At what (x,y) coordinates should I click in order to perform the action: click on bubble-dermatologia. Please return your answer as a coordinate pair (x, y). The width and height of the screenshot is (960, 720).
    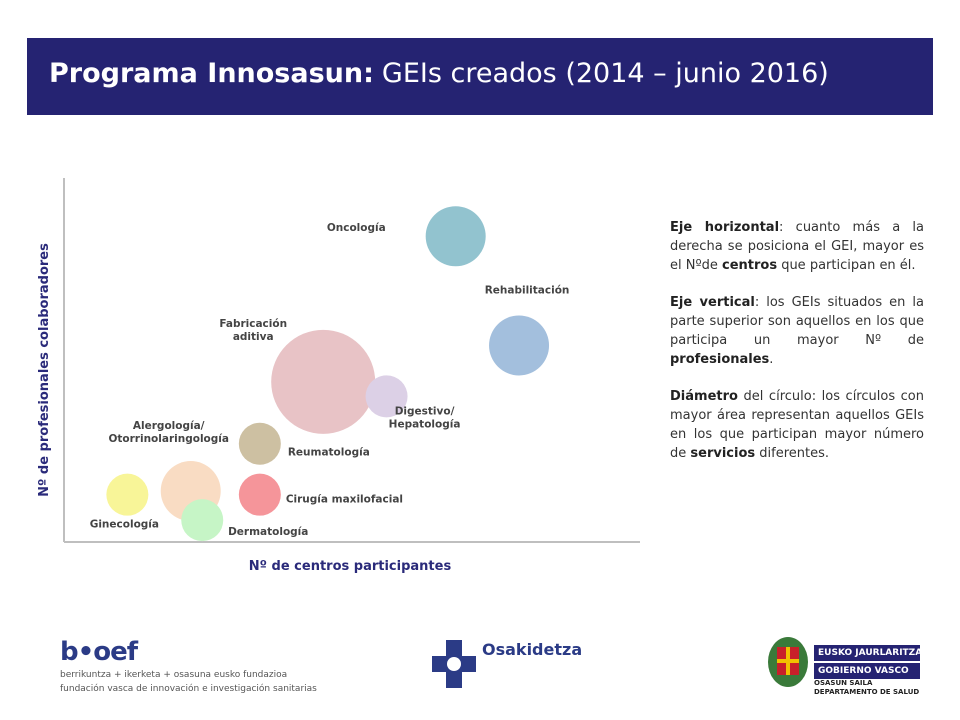
    Looking at the image, I should click on (202, 520).